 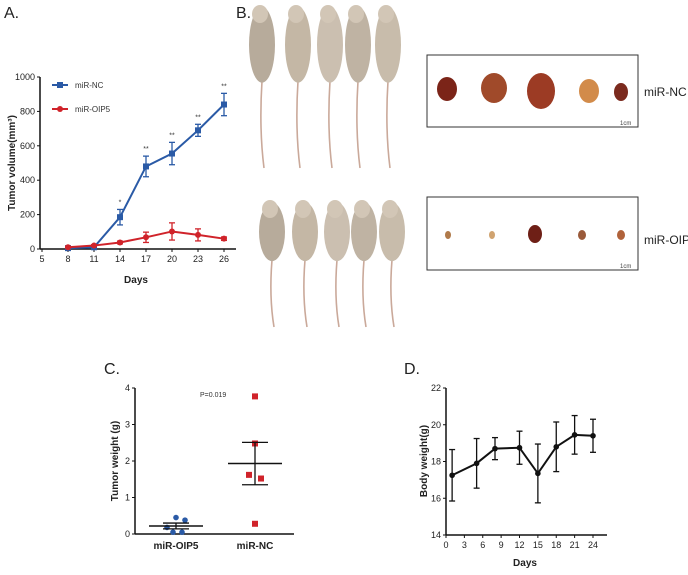 What do you see at coordinates (665, 92) in the screenshot?
I see `group-label-nc: miR-NC` at bounding box center [665, 92].